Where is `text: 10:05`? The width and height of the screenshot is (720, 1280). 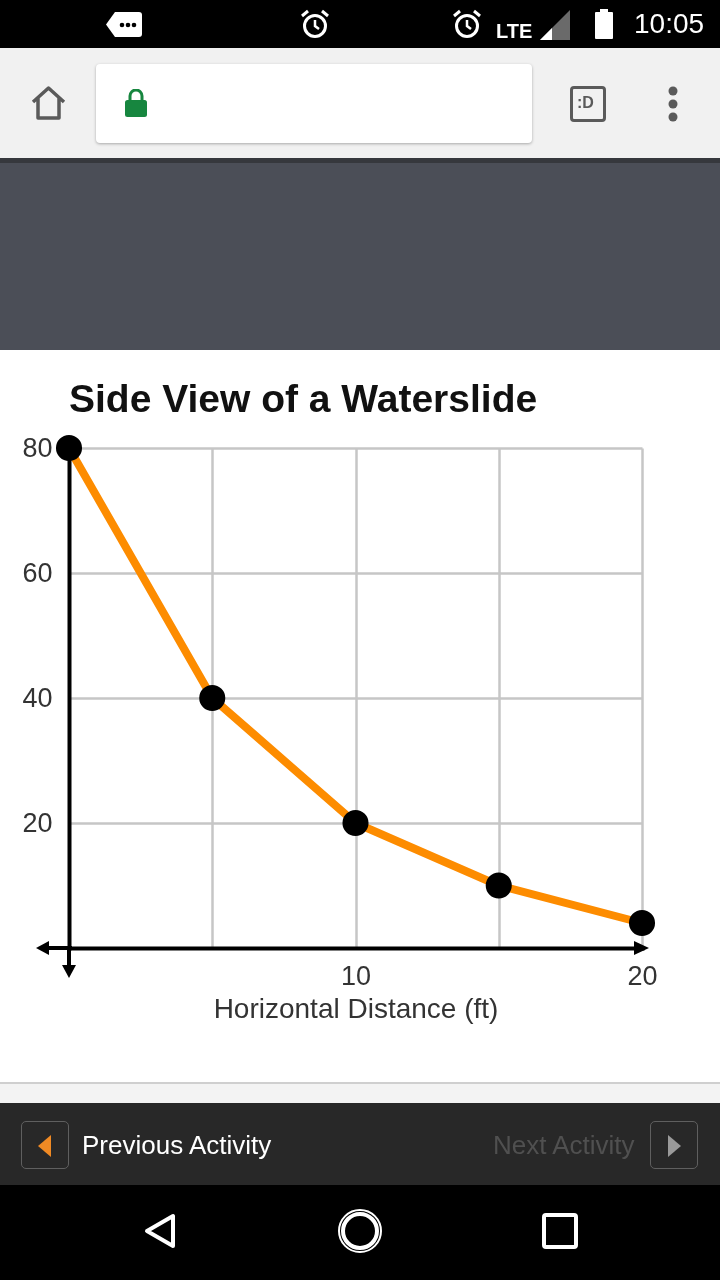 text: 10:05 is located at coordinates (669, 23).